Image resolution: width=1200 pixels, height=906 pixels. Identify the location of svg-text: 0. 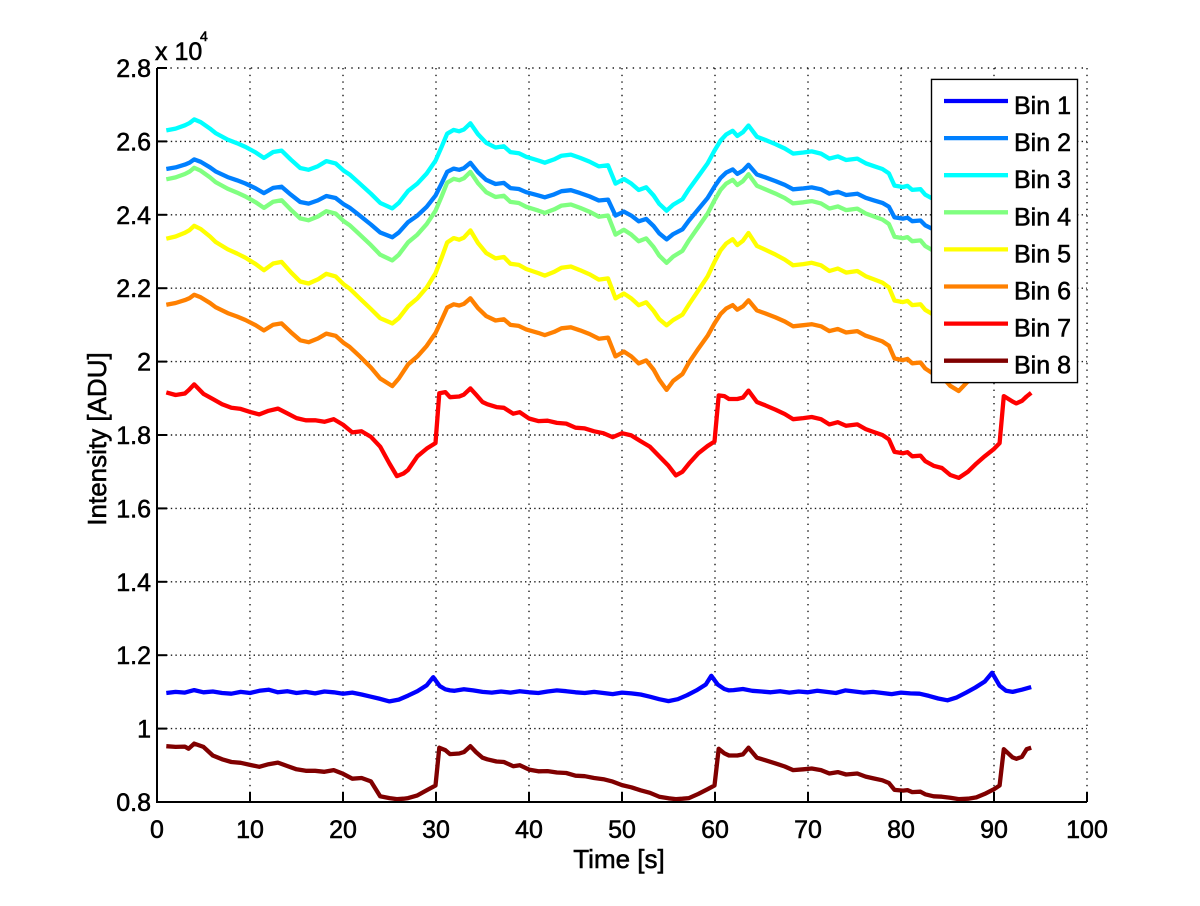
(157, 830).